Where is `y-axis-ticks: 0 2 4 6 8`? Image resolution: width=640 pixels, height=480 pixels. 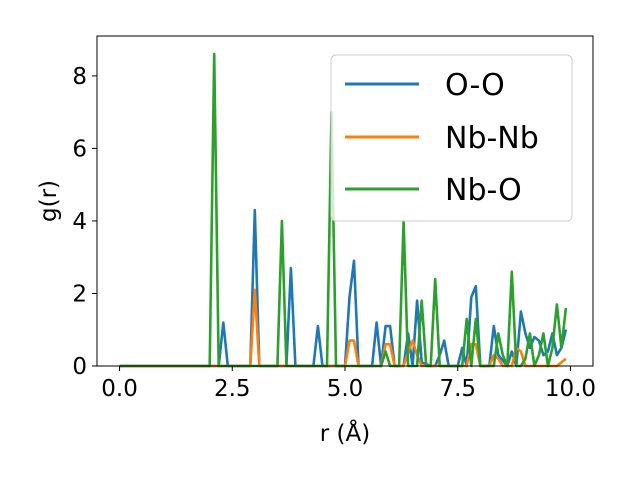
y-axis-ticks: 0 2 4 6 8 is located at coordinates (84, 222).